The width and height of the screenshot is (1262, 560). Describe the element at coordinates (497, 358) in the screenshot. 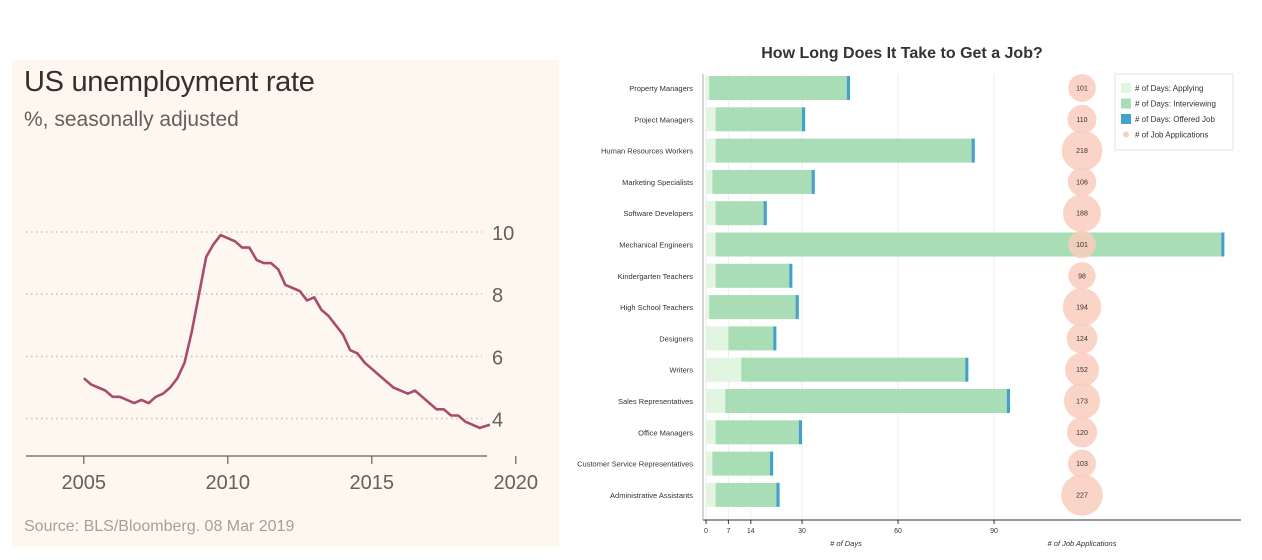

I see `y-tick-label: 6` at that location.